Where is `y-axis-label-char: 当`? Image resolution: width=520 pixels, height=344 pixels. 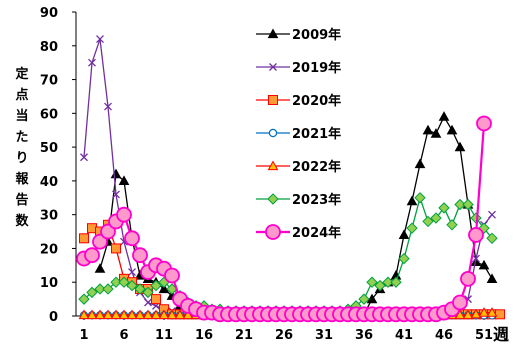 y-axis-label-char: 当 is located at coordinates (21, 116).